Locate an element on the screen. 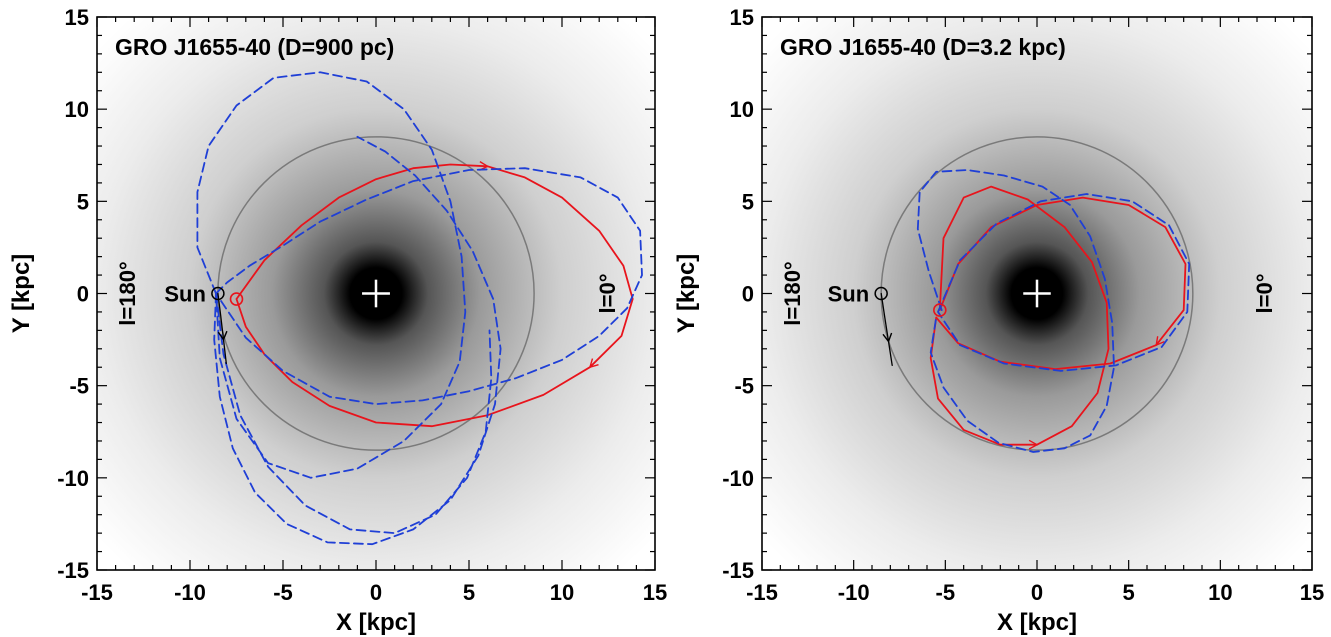 The height and width of the screenshot is (637, 1331). longitude-180-label-left: l=180° is located at coordinates (127, 293).